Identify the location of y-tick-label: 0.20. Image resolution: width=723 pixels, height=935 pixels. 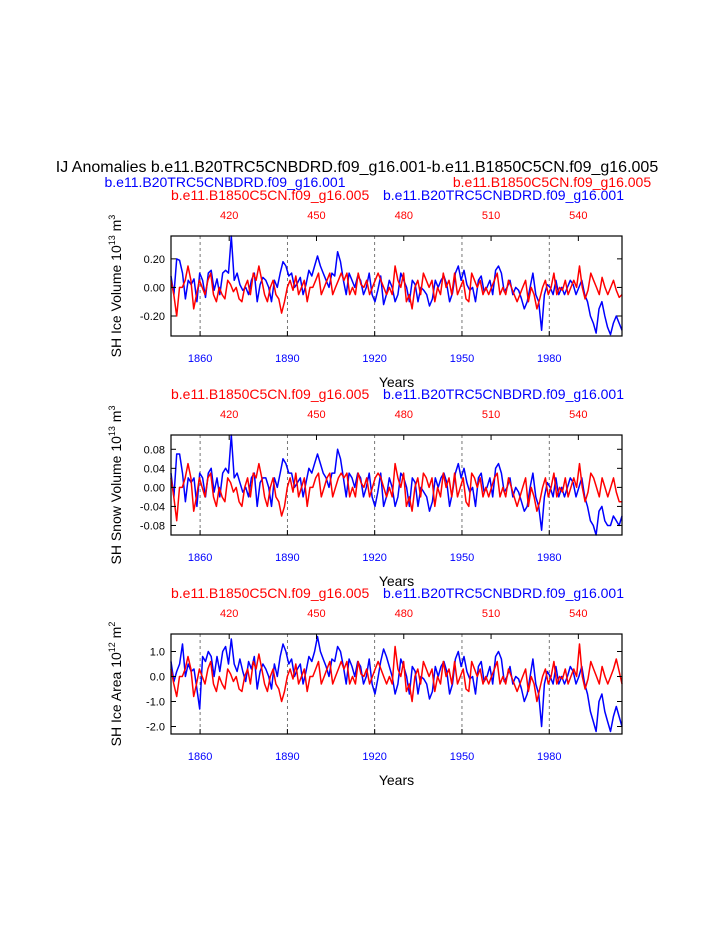
(154, 260).